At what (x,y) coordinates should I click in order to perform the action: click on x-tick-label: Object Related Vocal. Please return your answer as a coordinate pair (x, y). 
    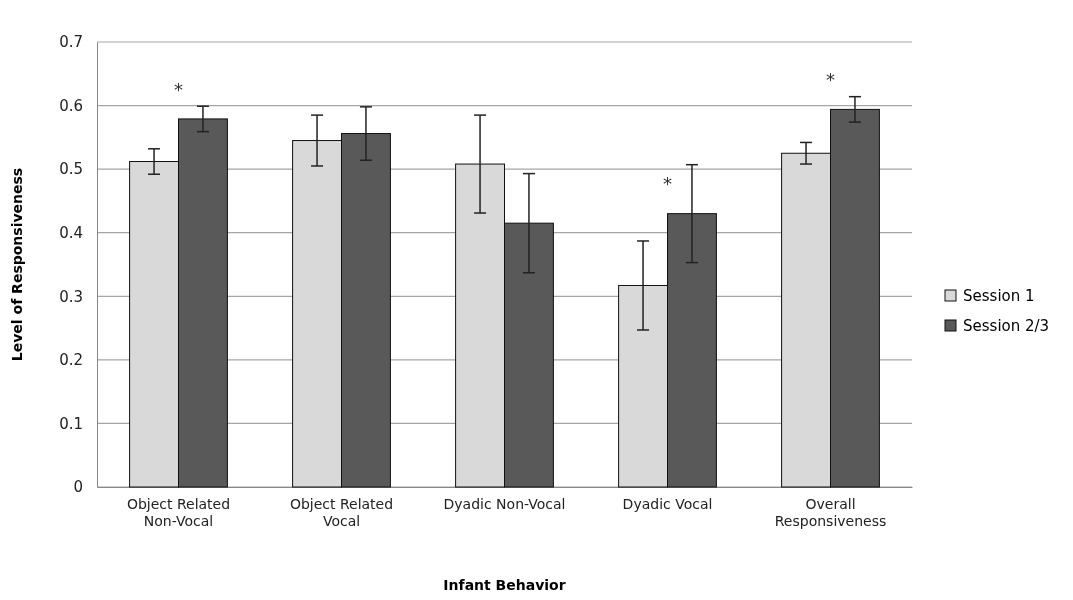
    Looking at the image, I should click on (341, 512).